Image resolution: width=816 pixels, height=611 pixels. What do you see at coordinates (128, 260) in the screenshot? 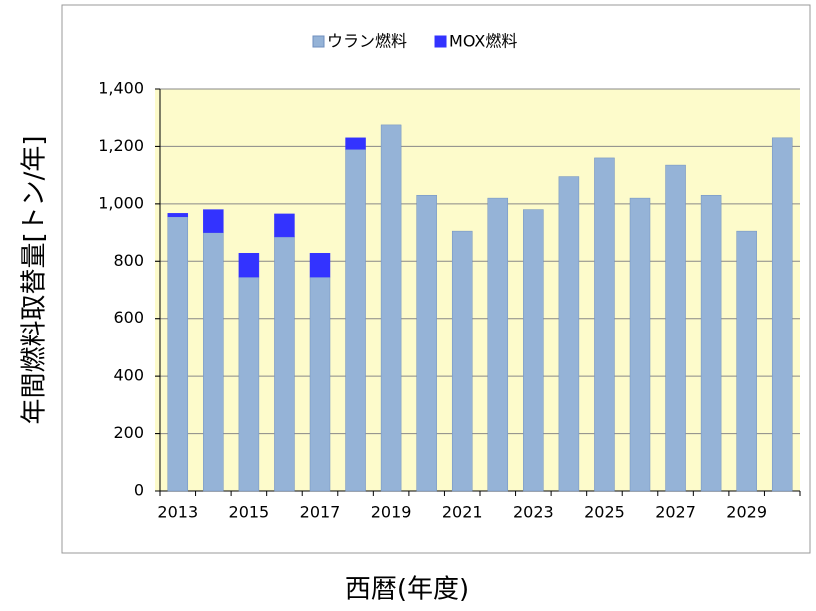
I see `y-tick-label: 800` at bounding box center [128, 260].